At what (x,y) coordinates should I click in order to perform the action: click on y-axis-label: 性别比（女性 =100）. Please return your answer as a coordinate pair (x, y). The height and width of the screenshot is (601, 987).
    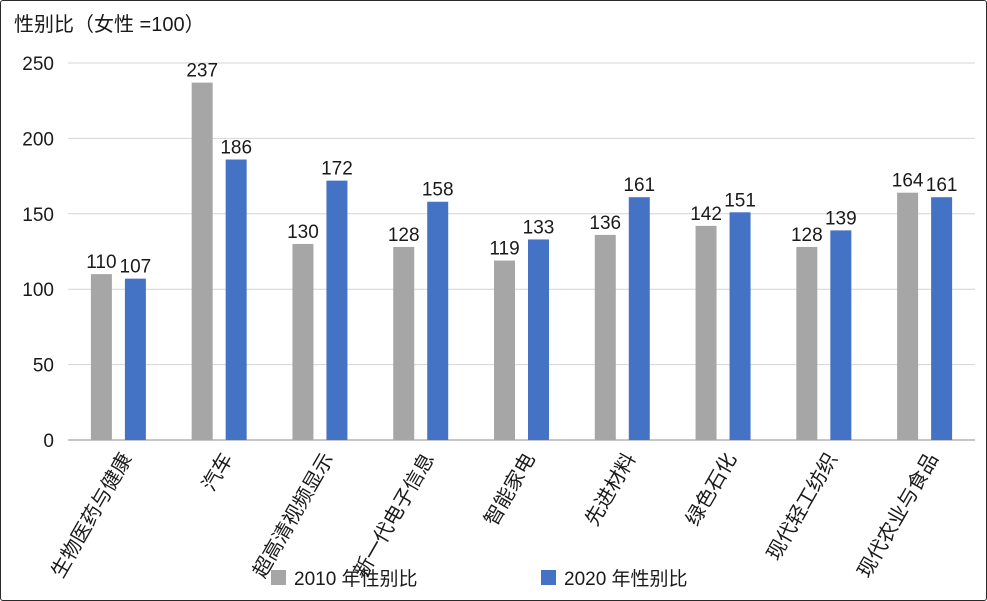
    Looking at the image, I should click on (109, 24).